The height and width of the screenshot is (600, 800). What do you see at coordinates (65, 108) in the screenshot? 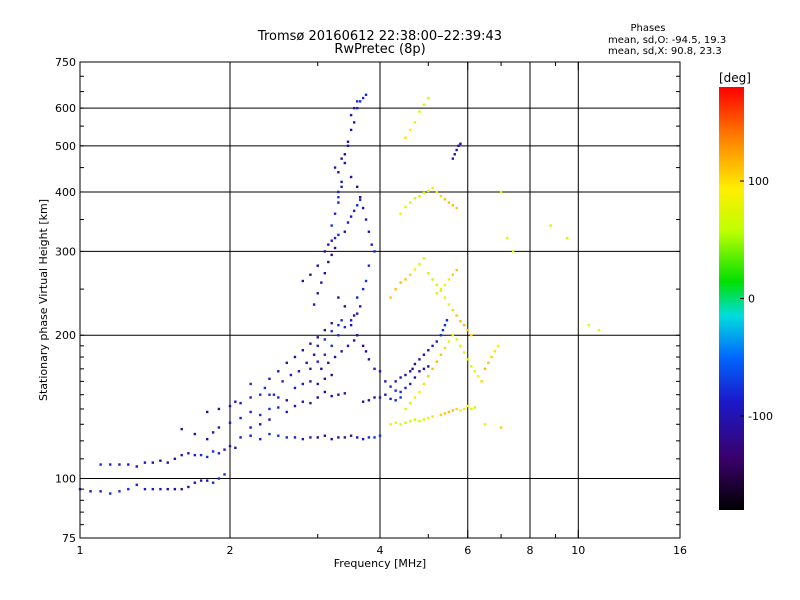
I see `y-tick-label: 600` at bounding box center [65, 108].